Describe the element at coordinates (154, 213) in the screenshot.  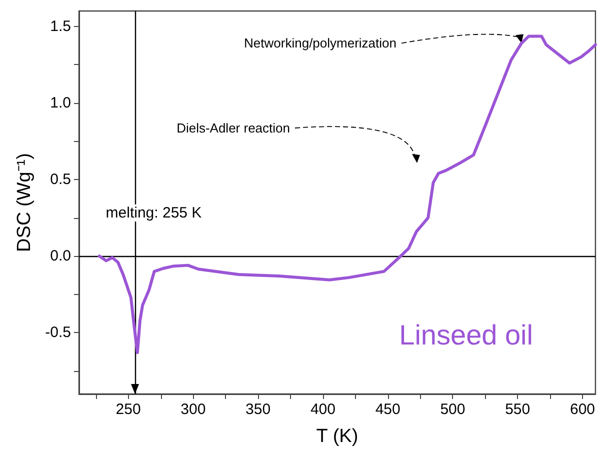
I see `ref-line-label: melting: 255 K` at that location.